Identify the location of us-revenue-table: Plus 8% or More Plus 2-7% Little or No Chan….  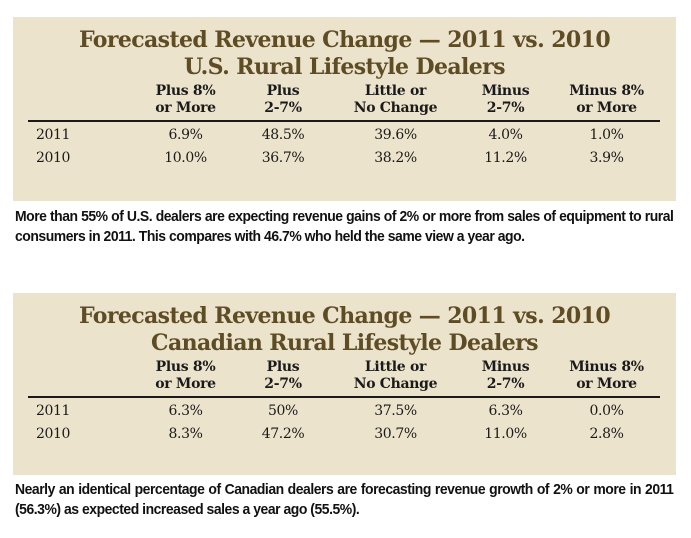
(344, 126).